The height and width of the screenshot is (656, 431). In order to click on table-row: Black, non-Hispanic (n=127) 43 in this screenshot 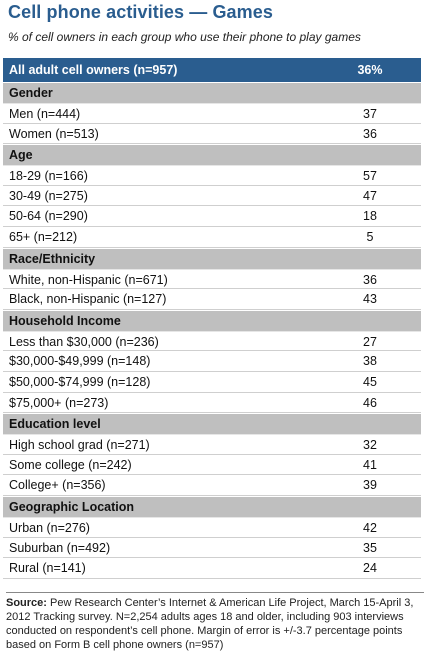, I will do `click(212, 299)`.